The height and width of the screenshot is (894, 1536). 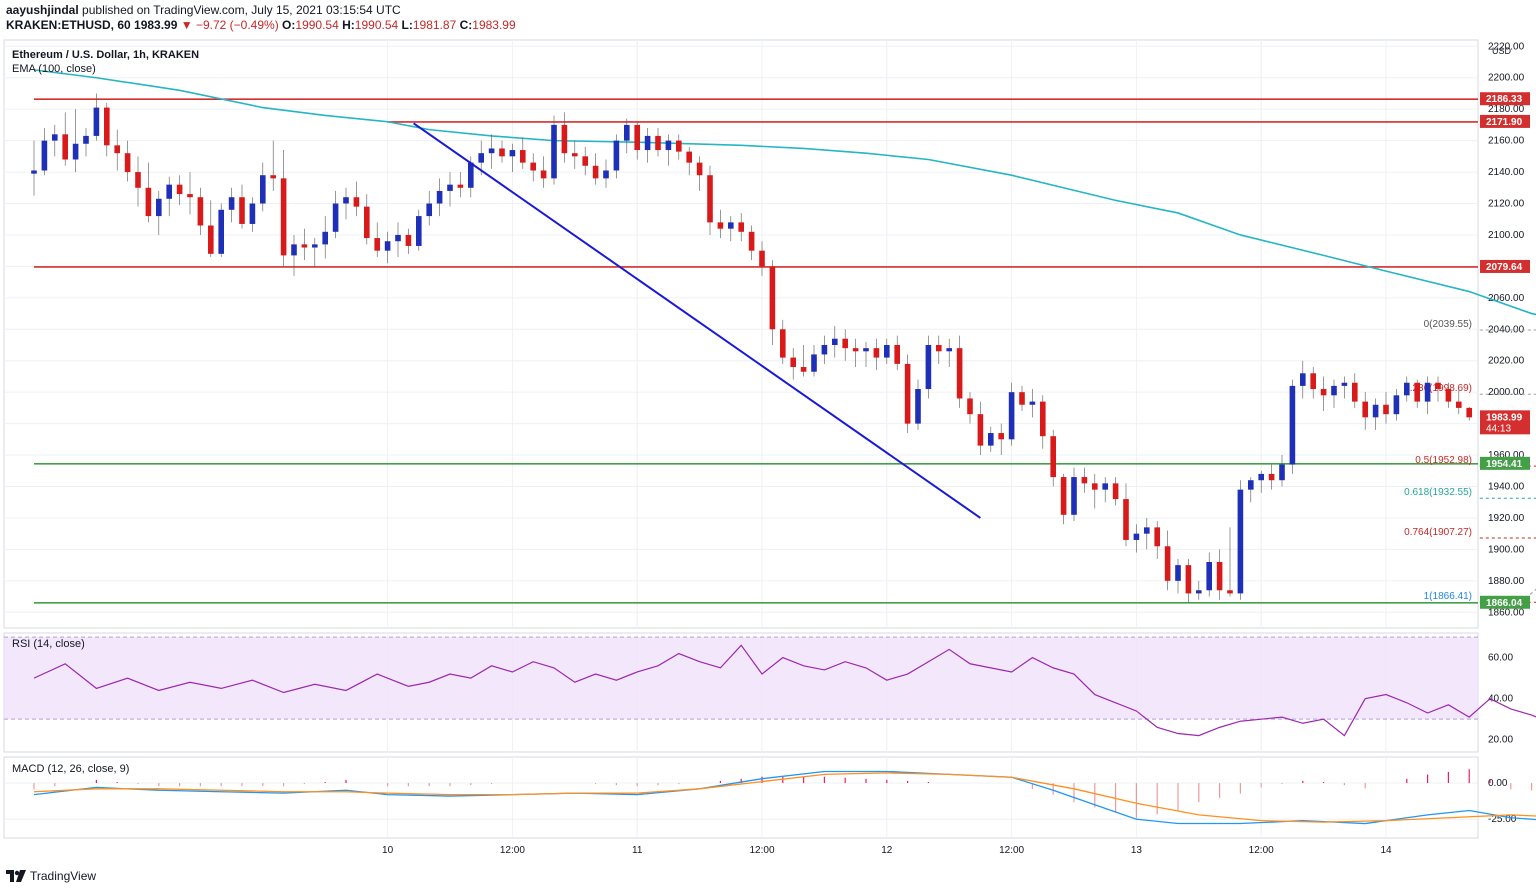 I want to click on last-price: 1983.99, so click(x=156, y=25).